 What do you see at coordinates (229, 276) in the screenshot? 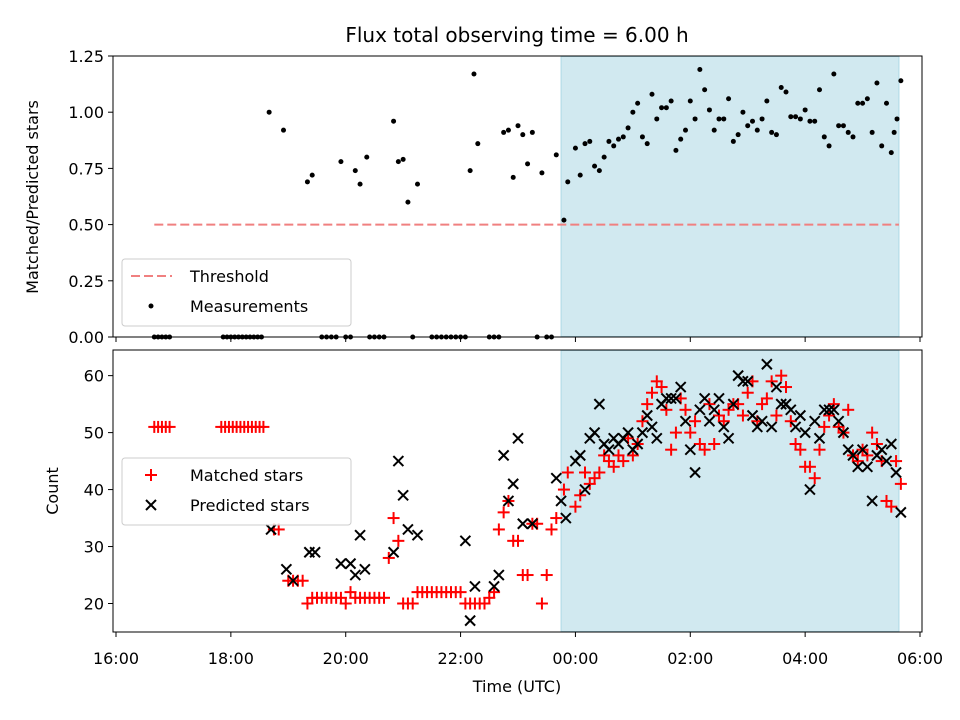
I see `legend-threshold-label: Threshold` at bounding box center [229, 276].